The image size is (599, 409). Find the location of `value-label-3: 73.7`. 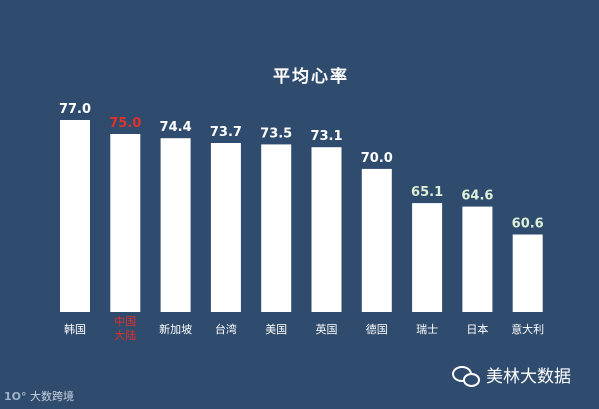

value-label-3: 73.7 is located at coordinates (226, 132).